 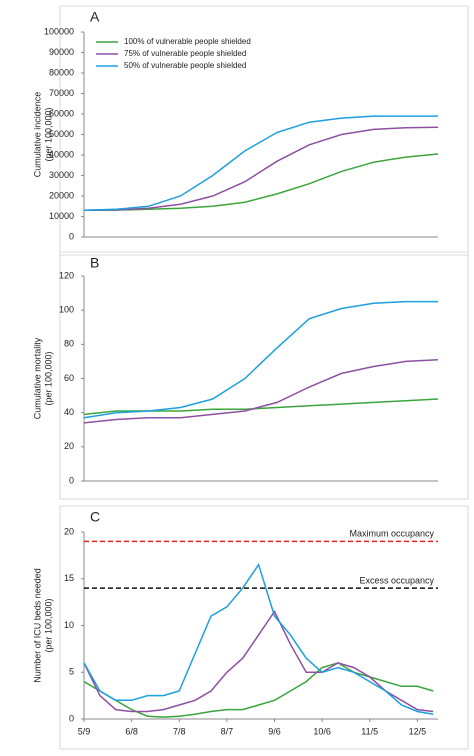 I want to click on y-tick-label: 10, so click(x=69, y=625).